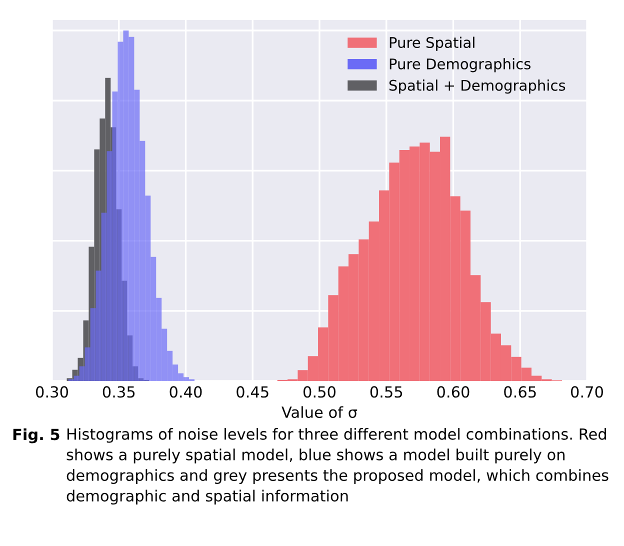 The height and width of the screenshot is (546, 624). I want to click on x-axis-title: Value of σ, so click(320, 412).